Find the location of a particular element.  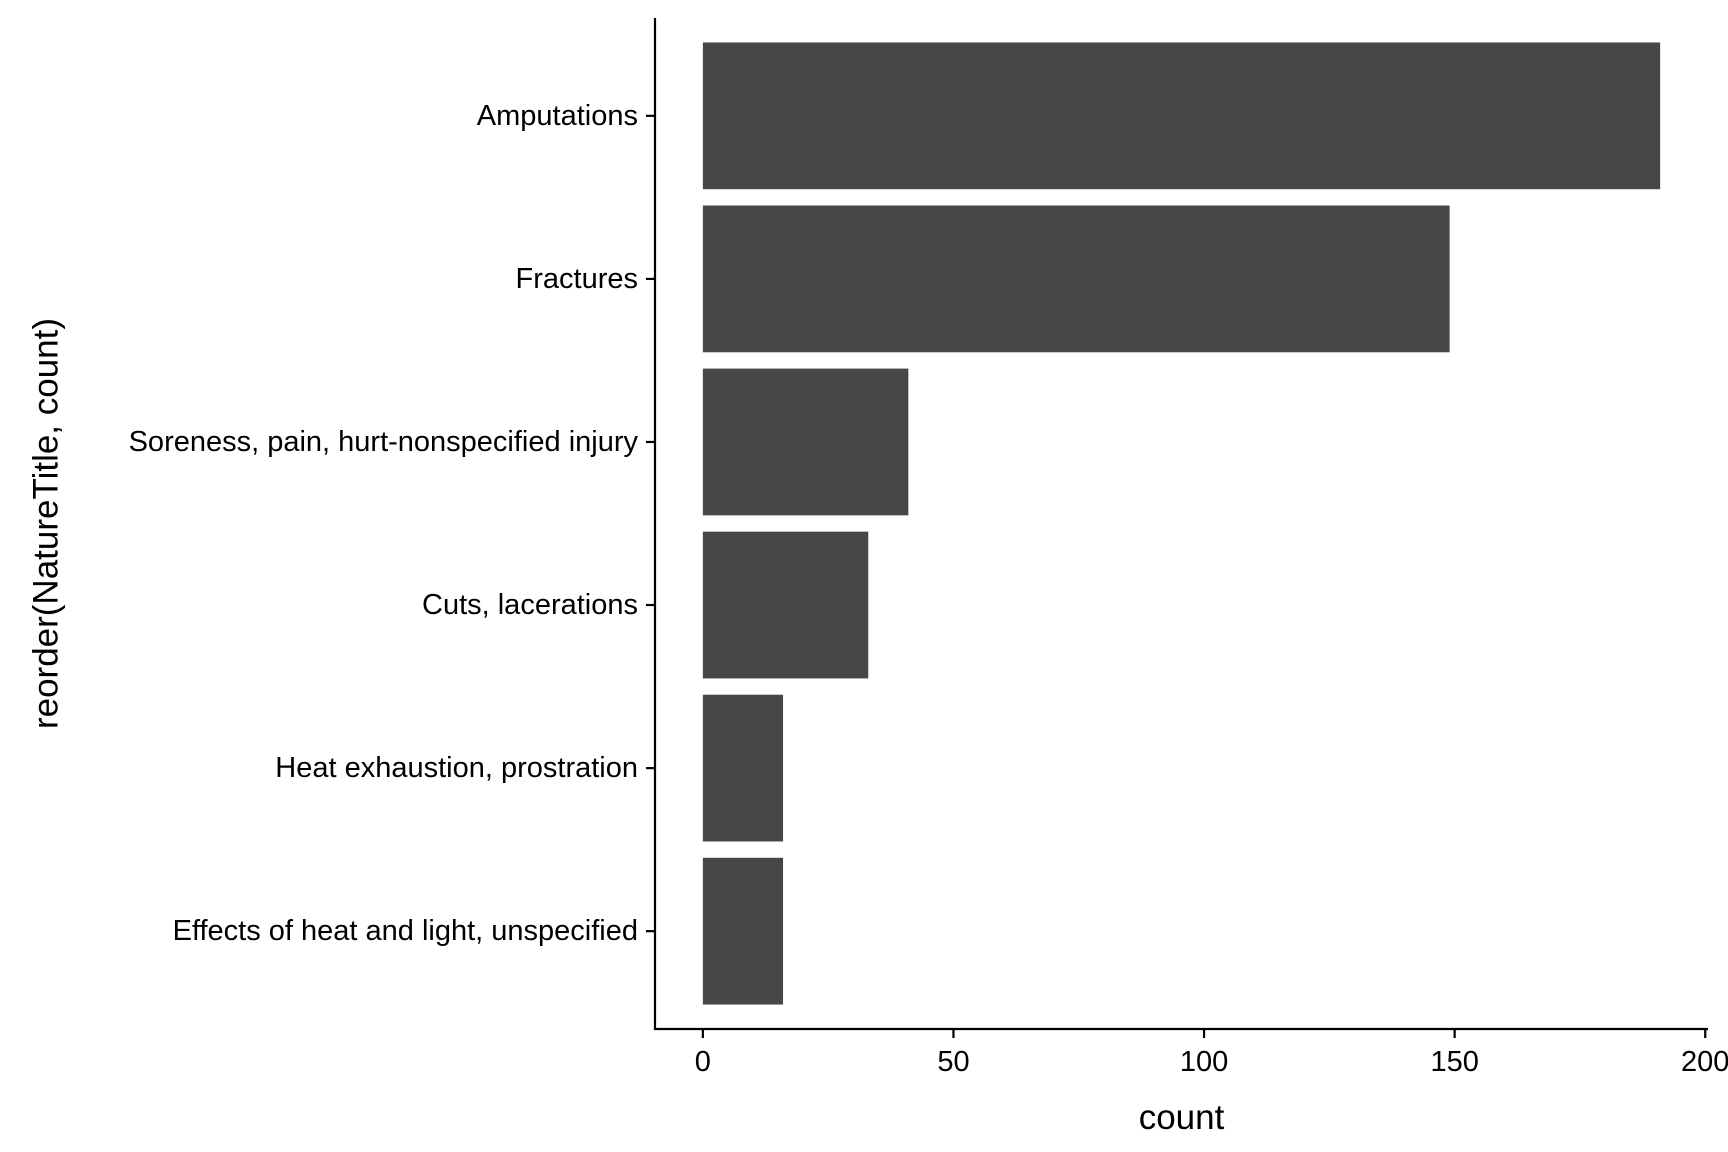

x-axis-ticks: 0 50 100 150 200 is located at coordinates (1211, 1053).